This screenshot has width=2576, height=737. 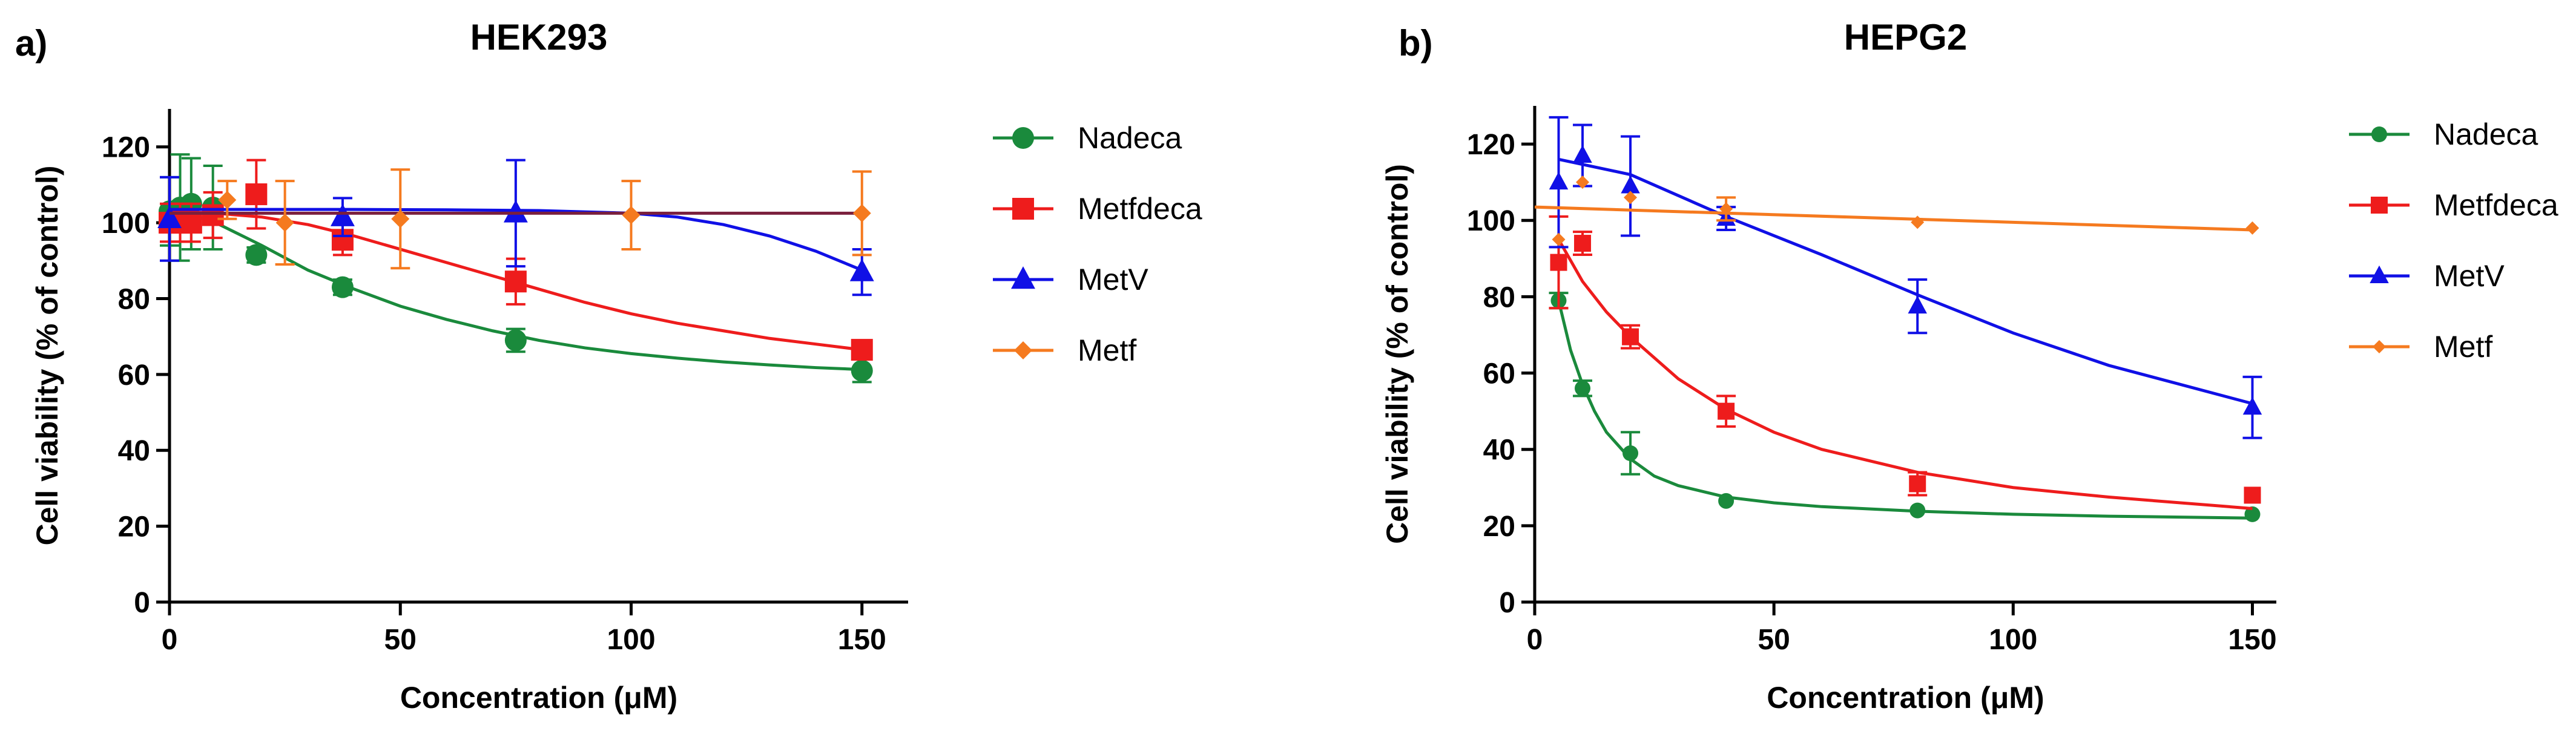 I want to click on x-tick-label-1-50: 50, so click(x=400, y=640).